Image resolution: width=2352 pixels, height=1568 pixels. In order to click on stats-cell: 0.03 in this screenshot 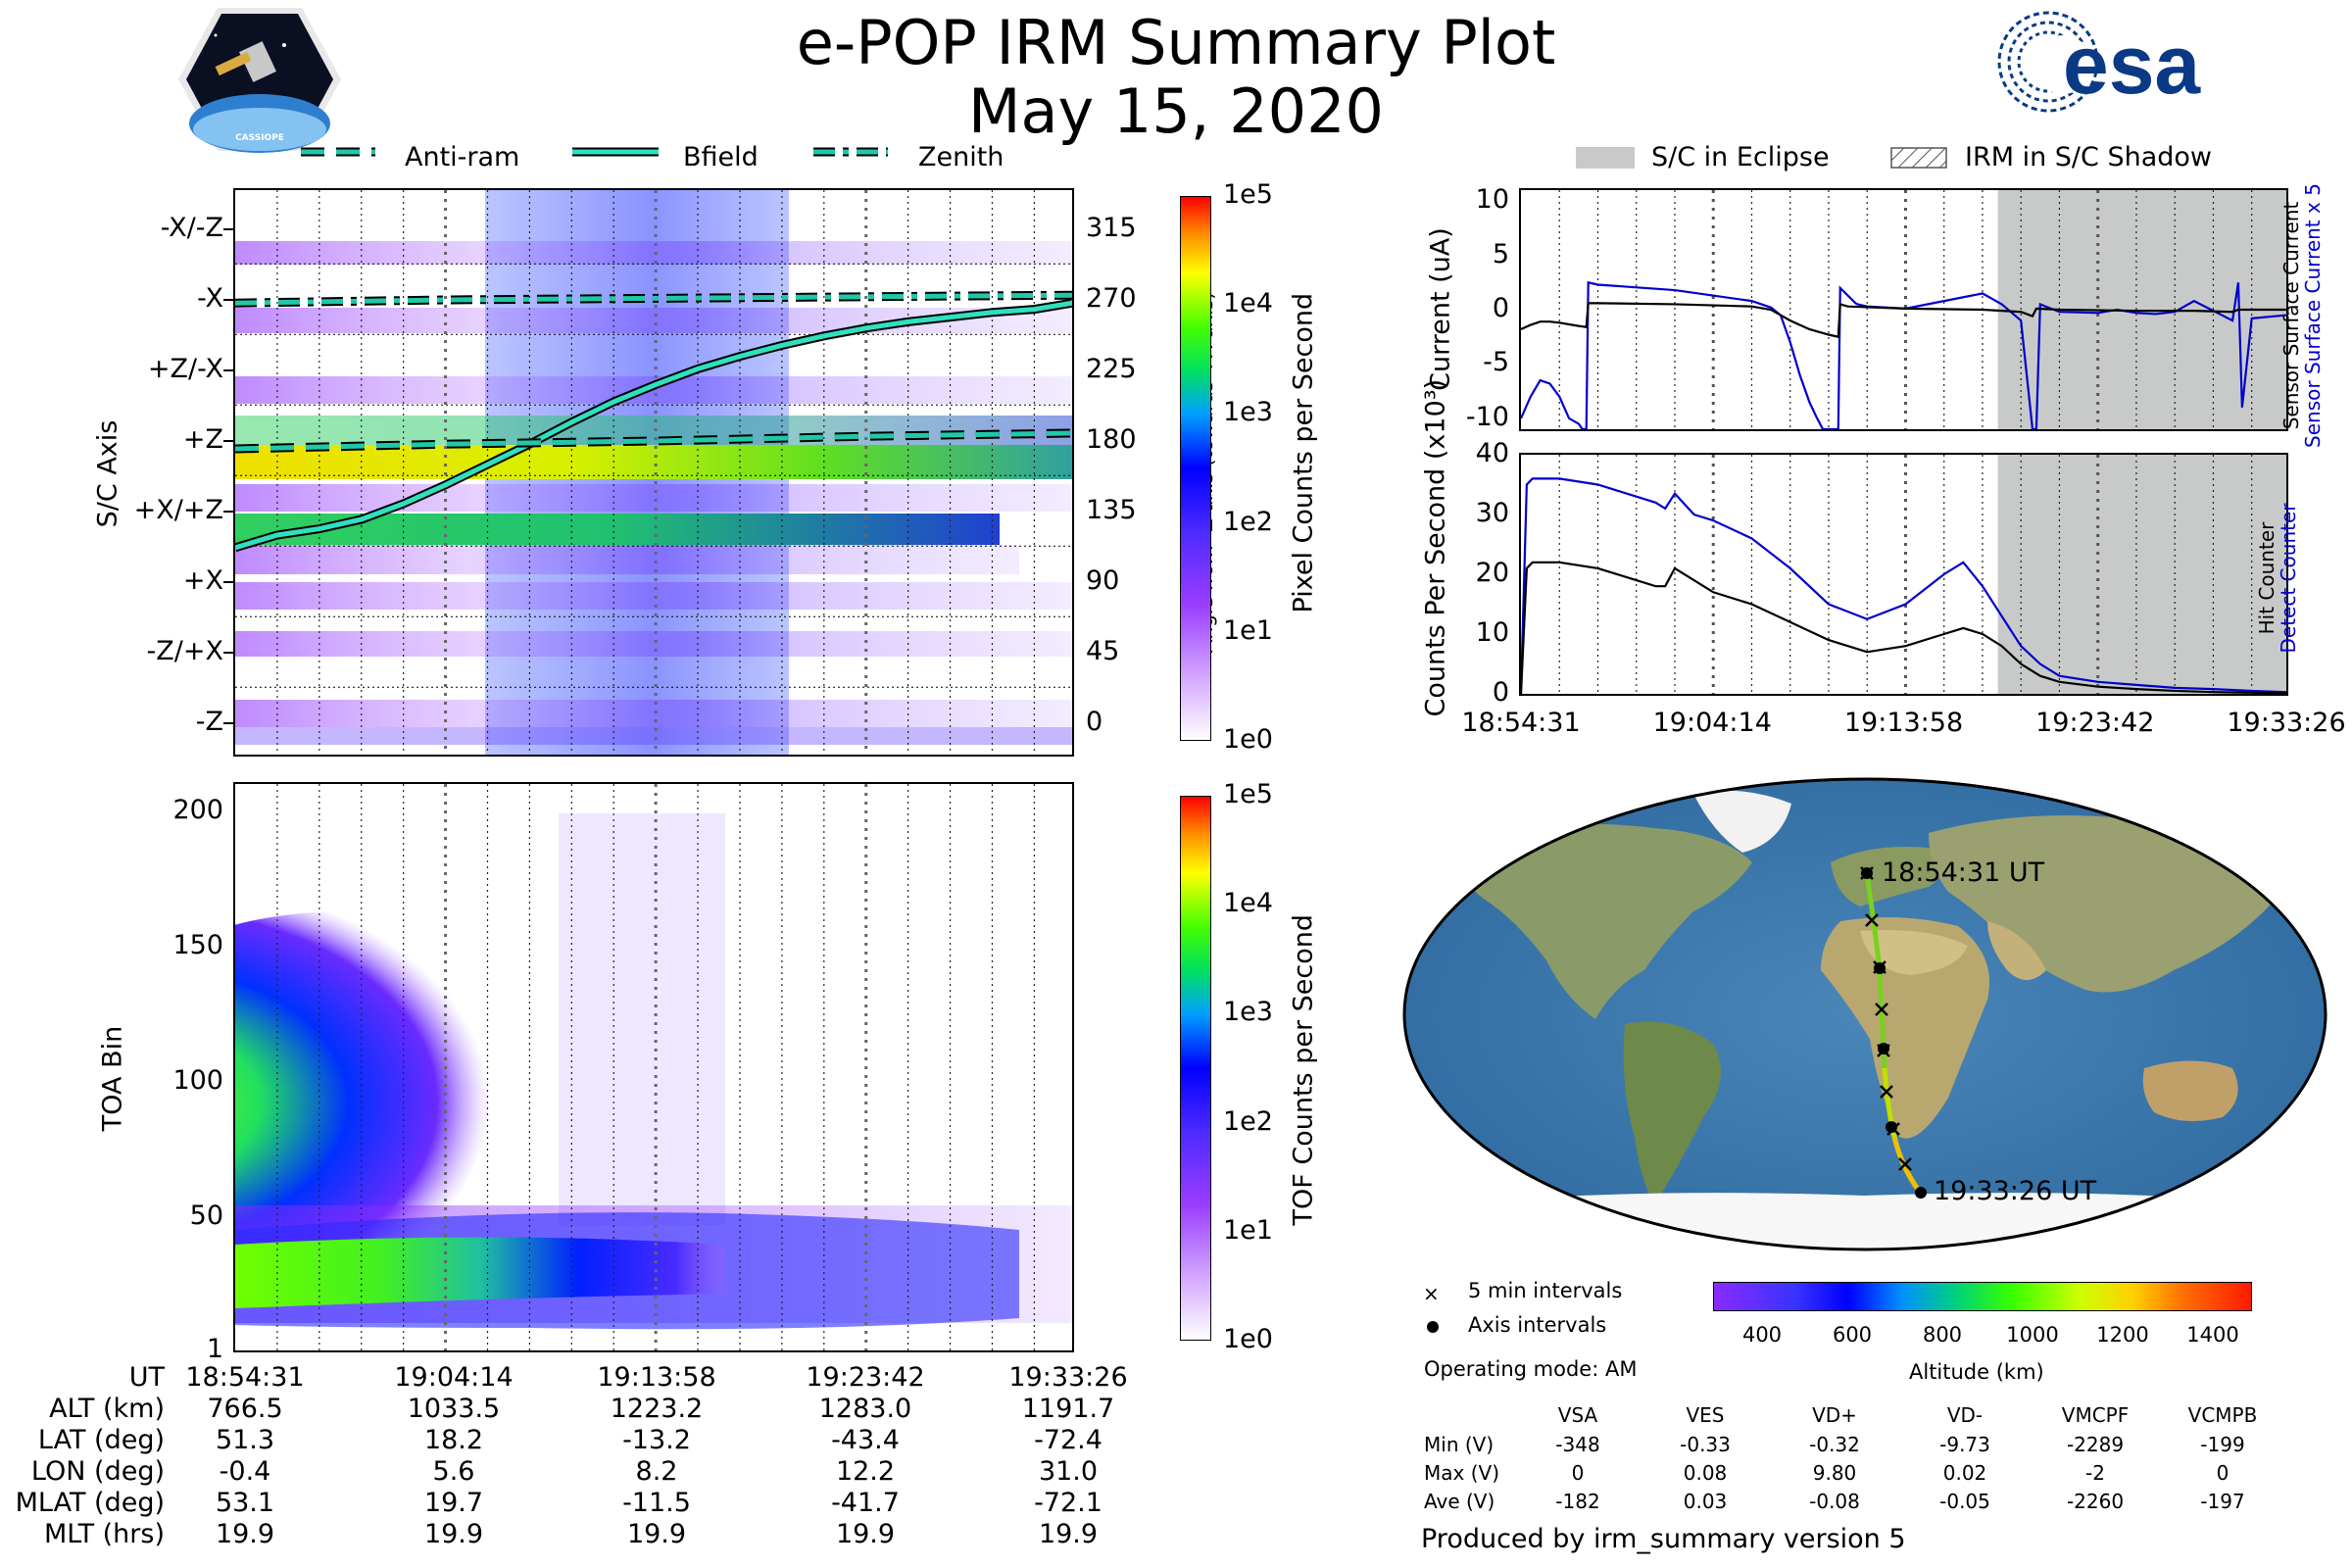, I will do `click(1705, 1501)`.